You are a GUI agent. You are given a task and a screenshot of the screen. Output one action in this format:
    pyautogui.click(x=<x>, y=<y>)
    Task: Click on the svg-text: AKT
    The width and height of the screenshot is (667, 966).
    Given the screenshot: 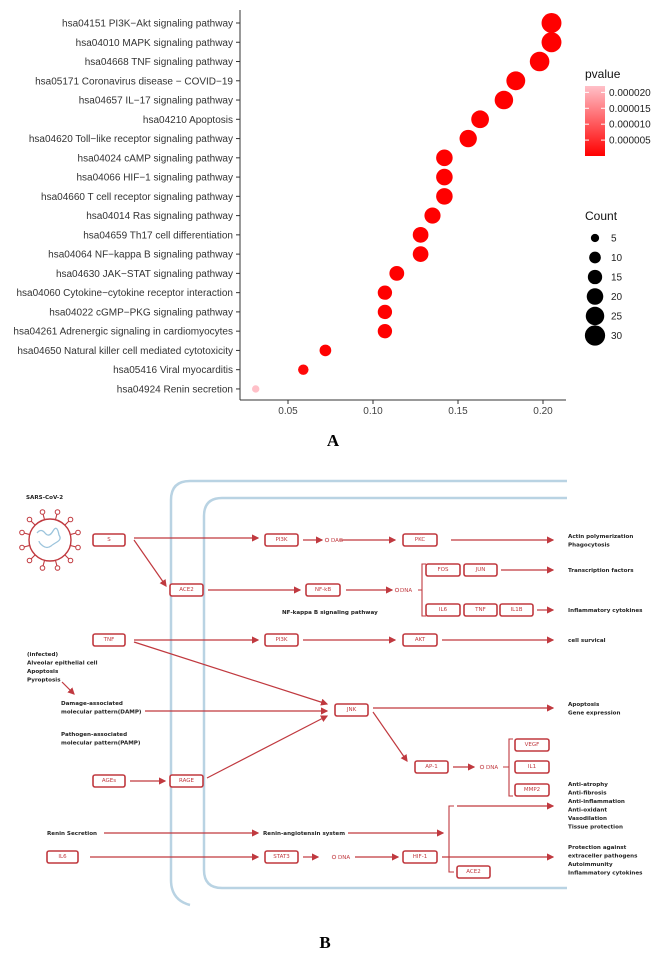 What is the action you would take?
    pyautogui.click(x=420, y=640)
    